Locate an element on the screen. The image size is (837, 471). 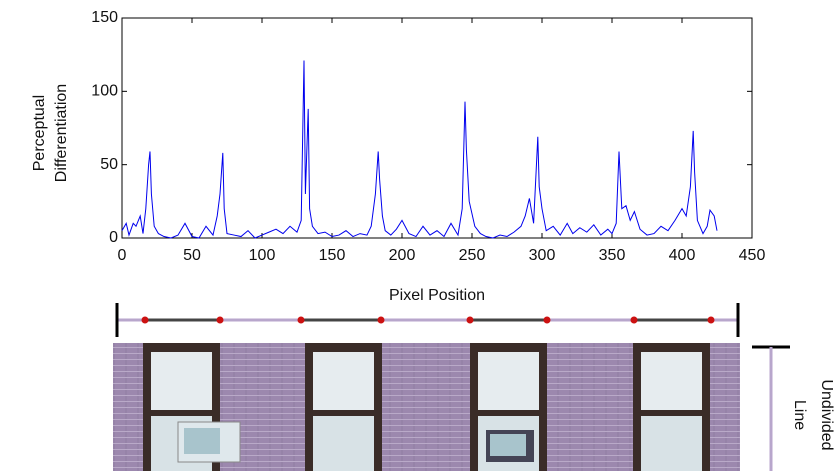
y-label-line: Differentiation is located at coordinates (61, 133).